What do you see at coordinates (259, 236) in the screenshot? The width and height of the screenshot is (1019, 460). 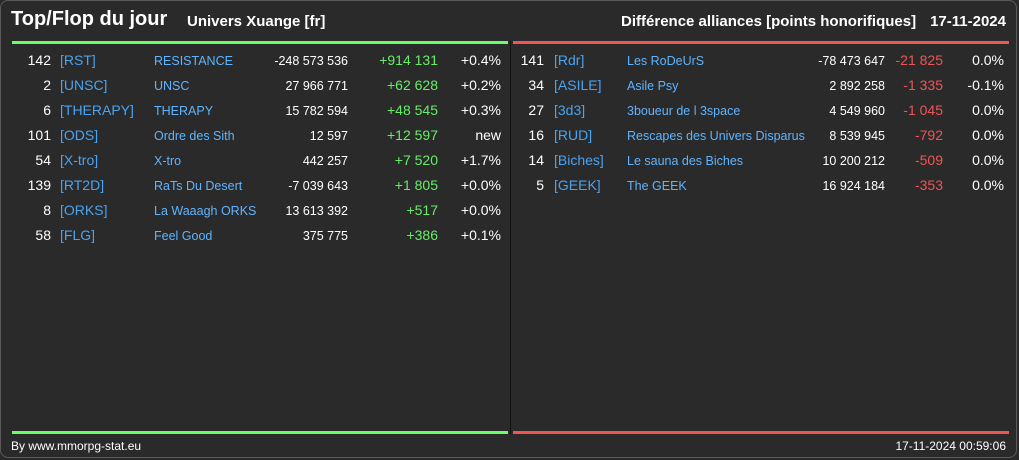 I see `table-row: 58 [FLG] Feel Good 375 775 +386 +0.1%` at bounding box center [259, 236].